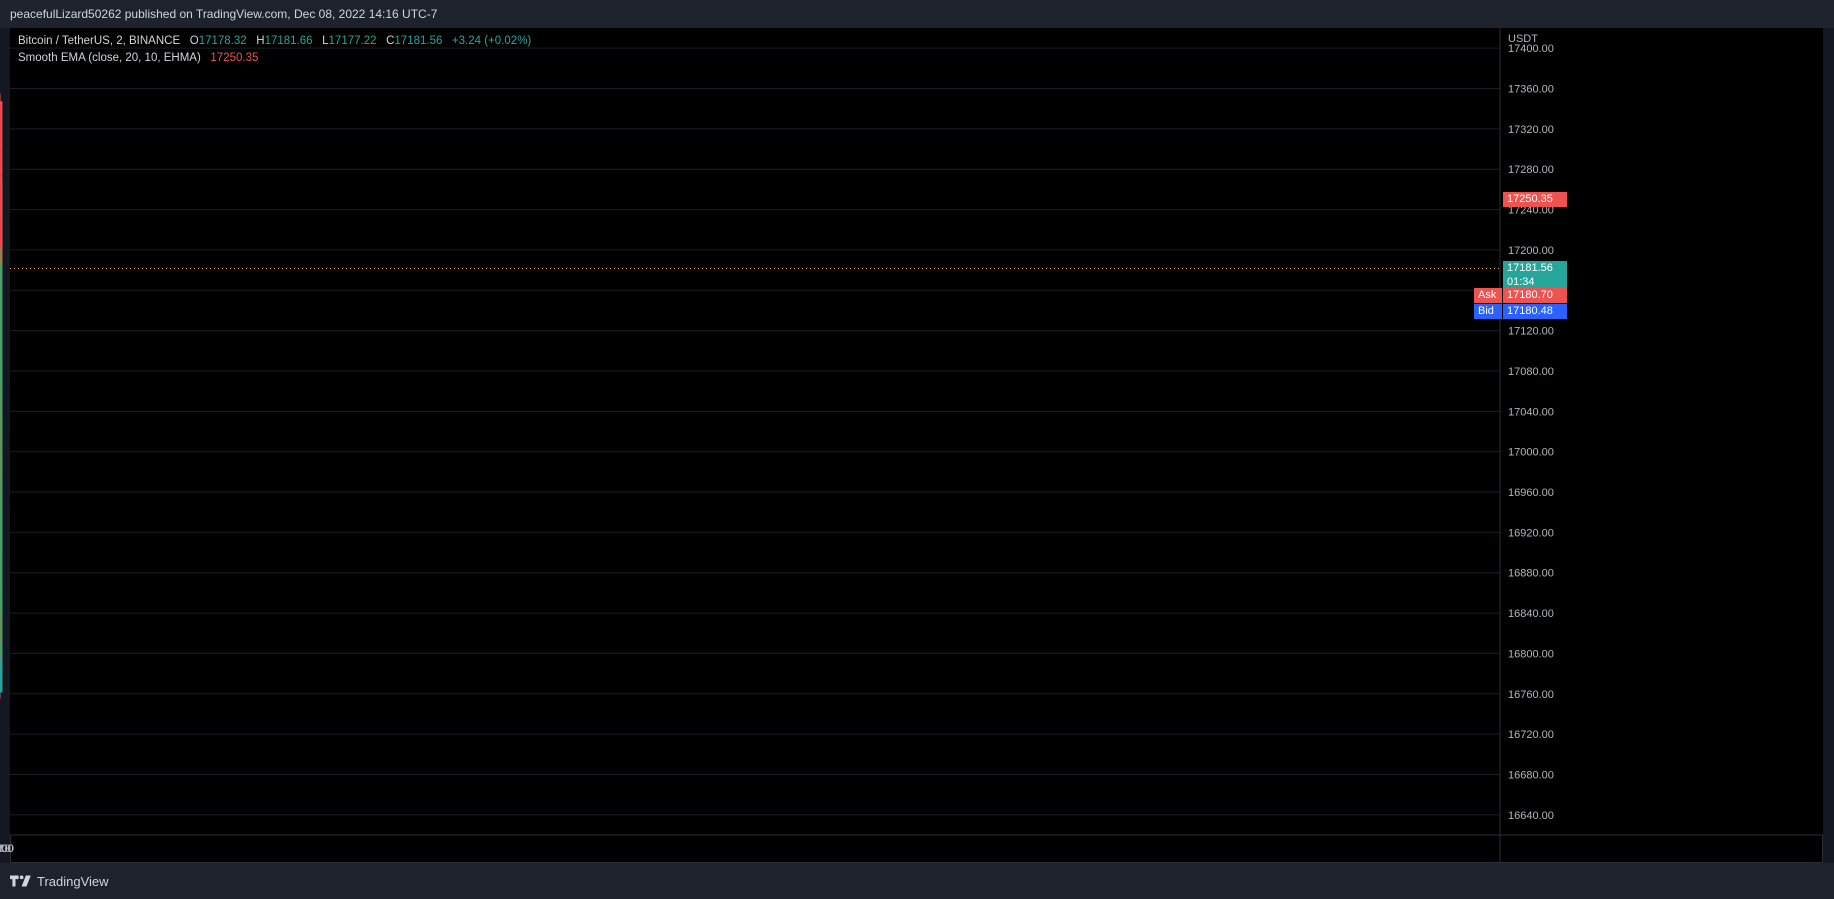 Image resolution: width=1834 pixels, height=899 pixels. I want to click on footer-brand: TradingView, so click(73, 881).